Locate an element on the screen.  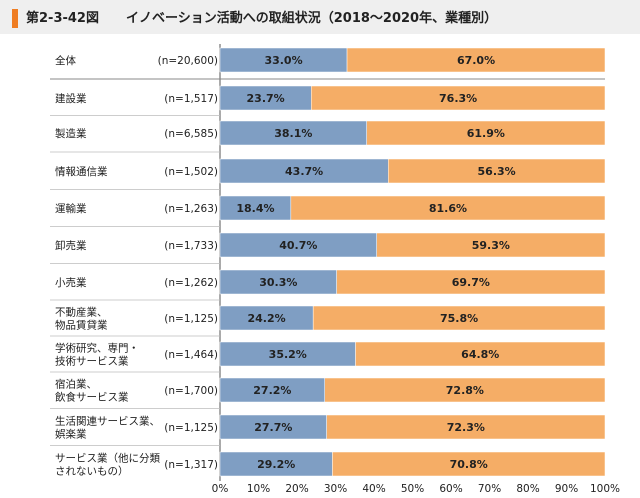
figure-number: 第2-3-42図 is located at coordinates (62, 18).